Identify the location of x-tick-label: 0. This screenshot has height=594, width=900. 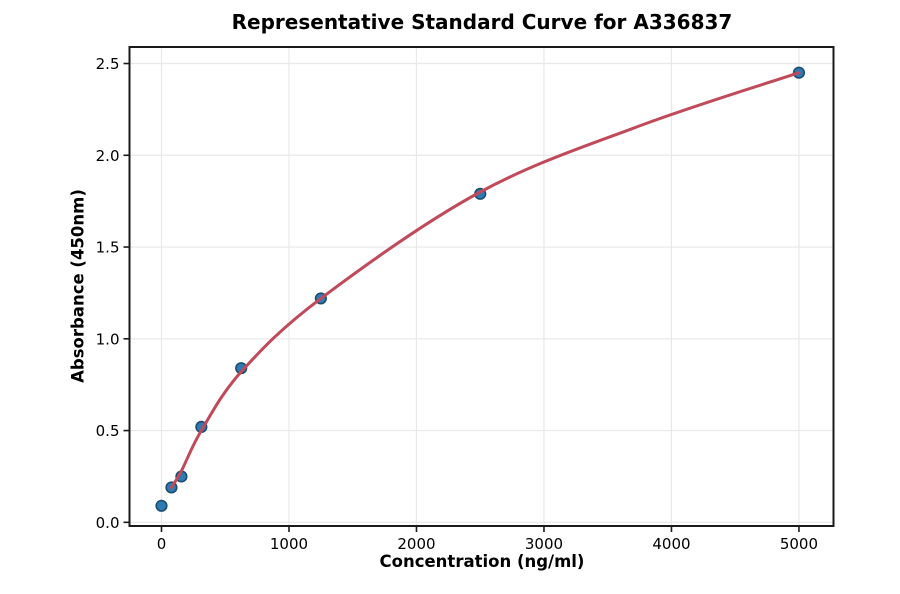
(162, 544).